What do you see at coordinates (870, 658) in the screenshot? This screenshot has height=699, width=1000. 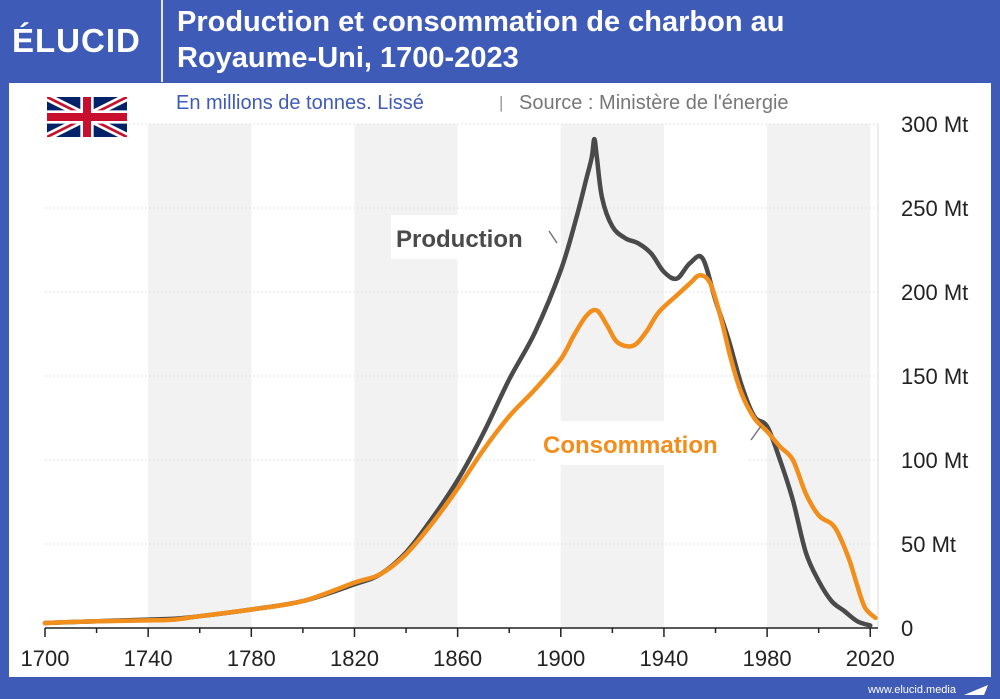 I see `x-tick-label: 2020` at bounding box center [870, 658].